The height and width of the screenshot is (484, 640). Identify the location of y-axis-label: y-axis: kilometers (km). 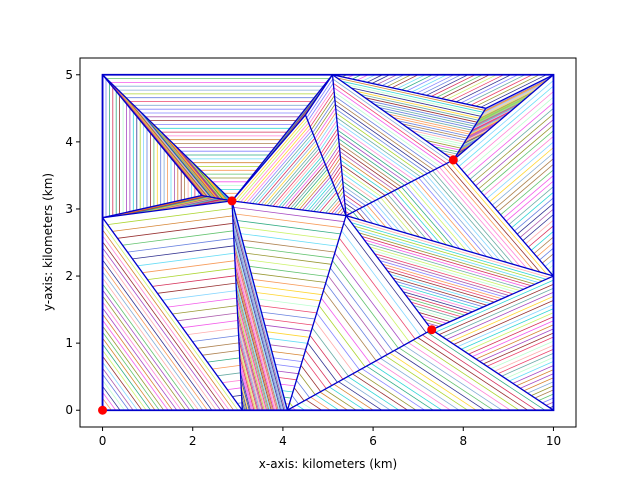
(48, 242).